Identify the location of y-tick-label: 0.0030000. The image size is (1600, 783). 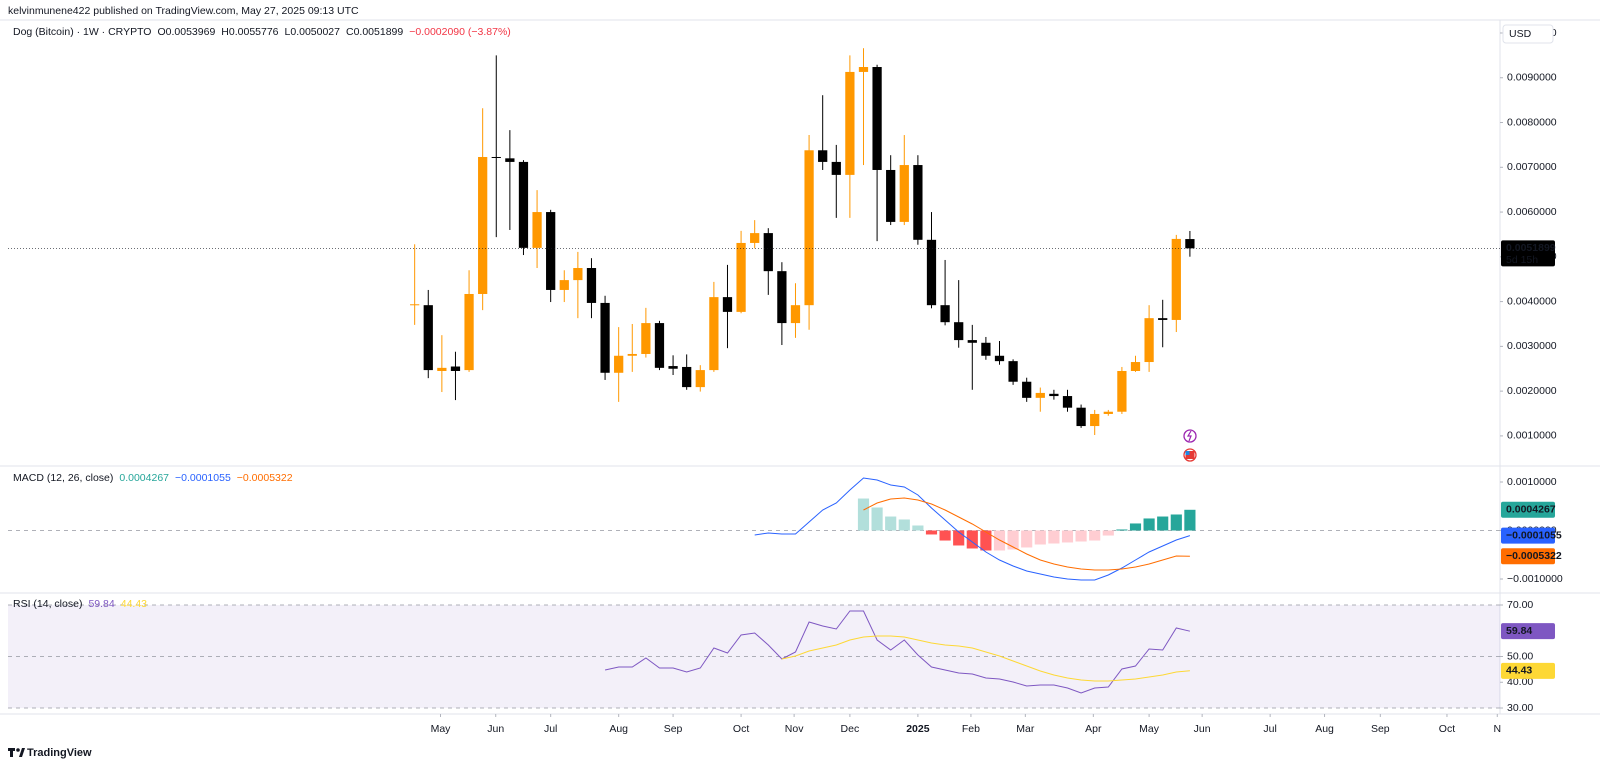
(1532, 346).